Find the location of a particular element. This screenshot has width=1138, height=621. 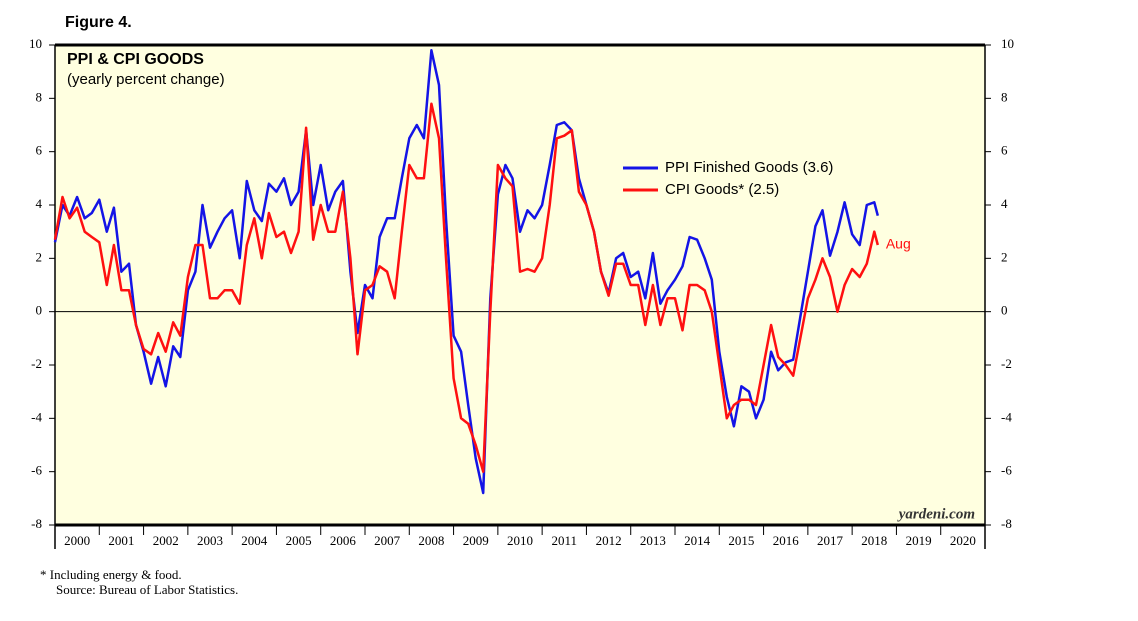

x-tick-label: 2006 is located at coordinates (343, 540).